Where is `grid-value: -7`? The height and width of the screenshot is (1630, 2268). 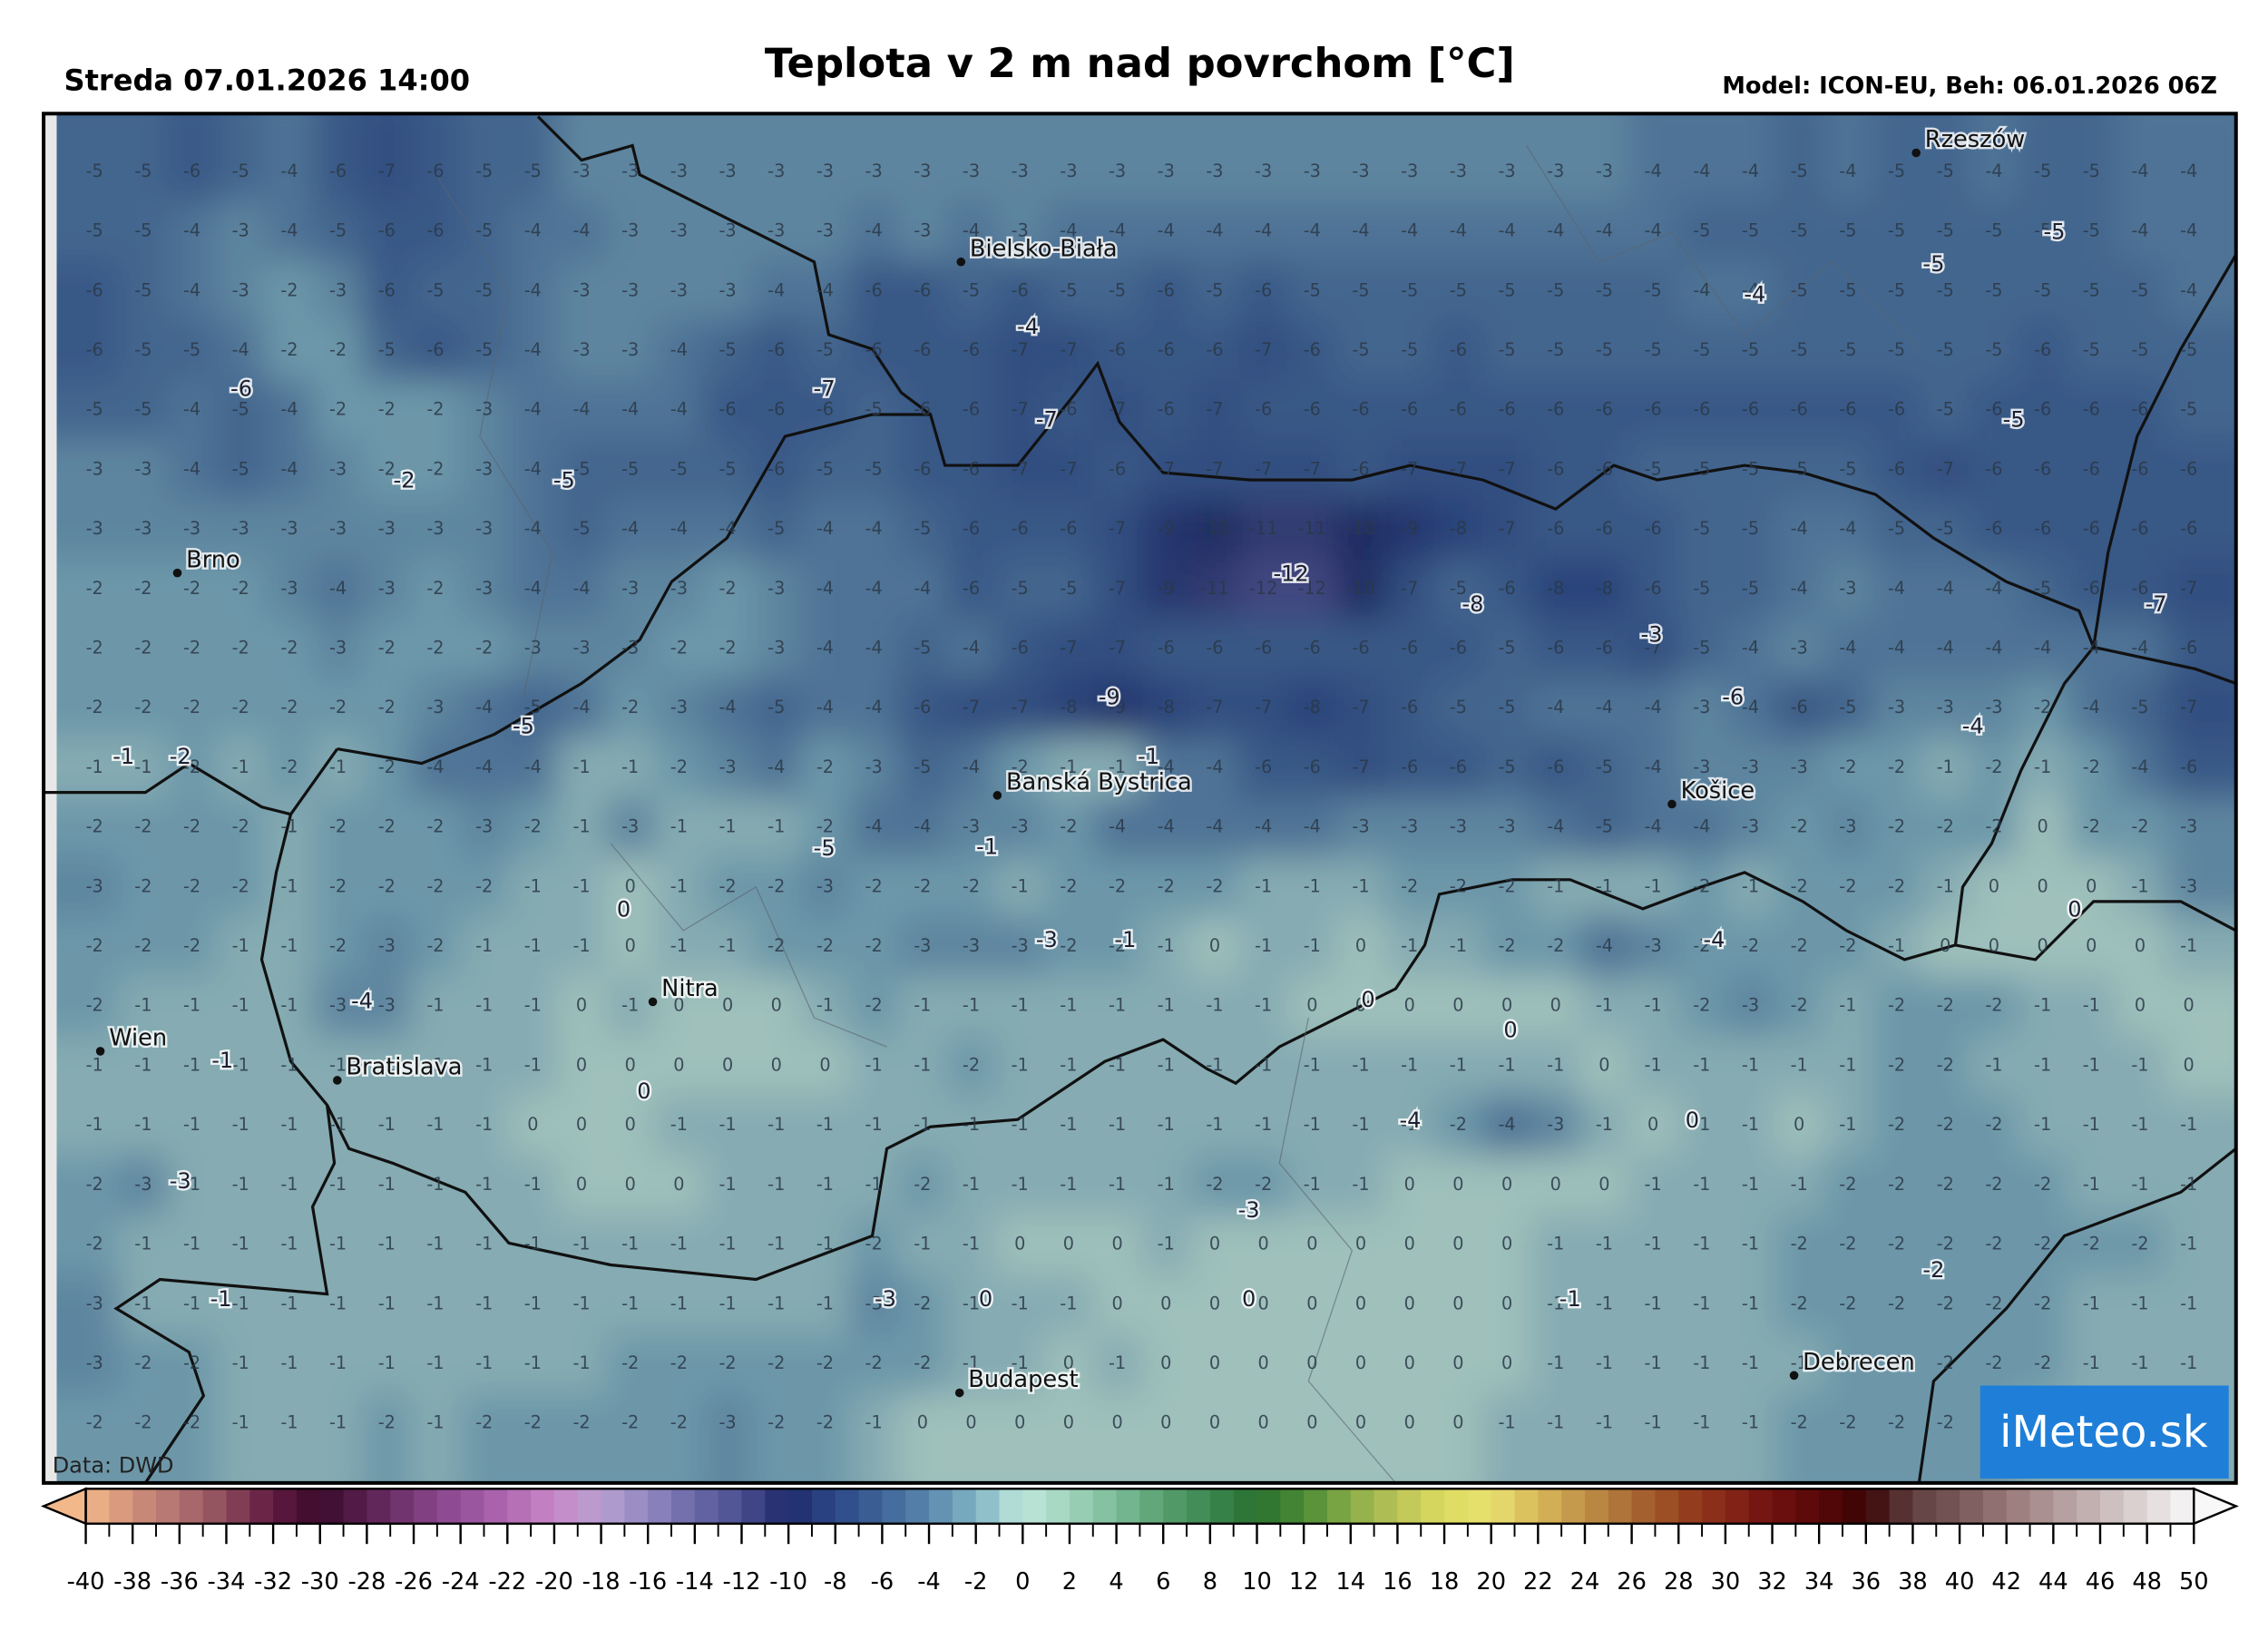
grid-value: -7 is located at coordinates (1068, 649).